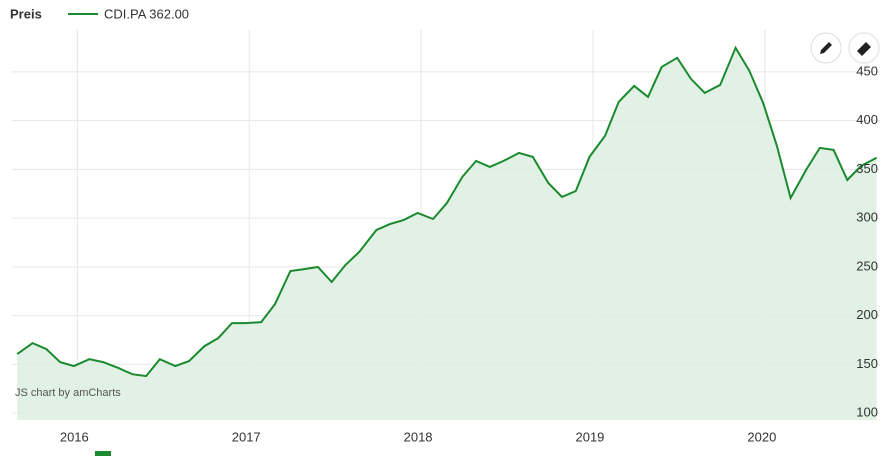 This screenshot has height=456, width=895. Describe the element at coordinates (867, 314) in the screenshot. I see `y-tick-label: 200` at that location.